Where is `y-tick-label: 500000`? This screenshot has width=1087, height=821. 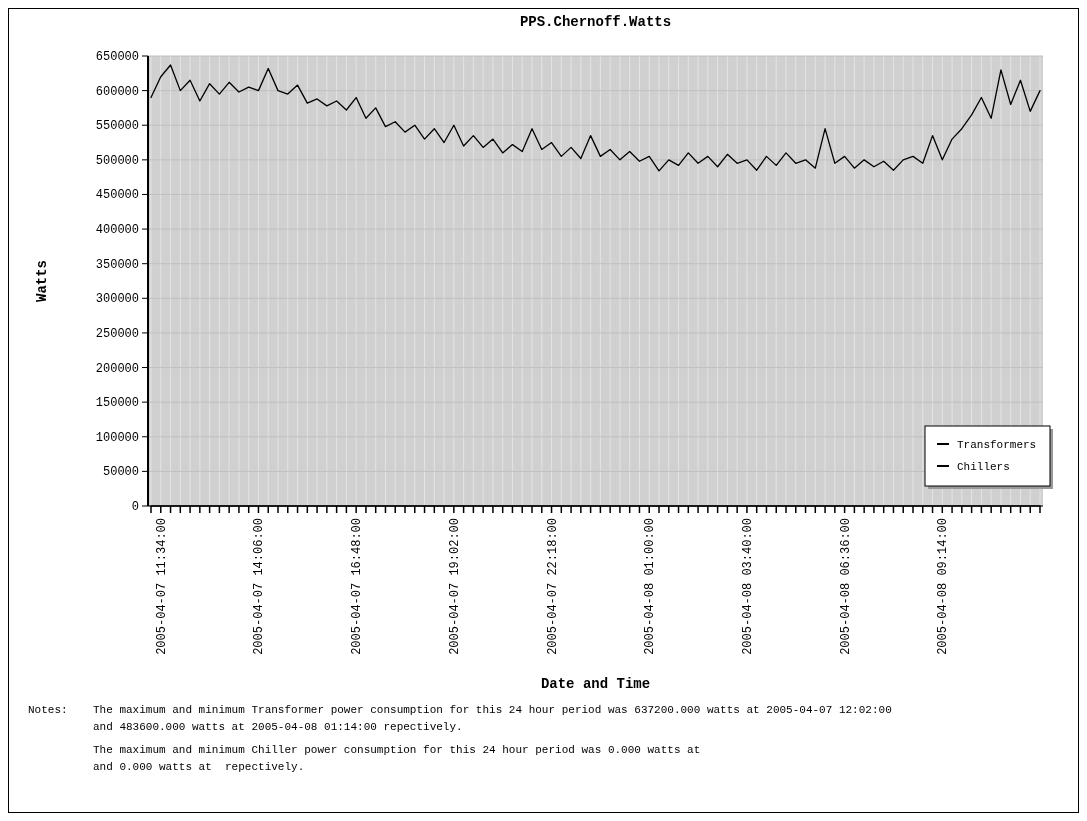 y-tick-label: 500000 is located at coordinates (117, 160).